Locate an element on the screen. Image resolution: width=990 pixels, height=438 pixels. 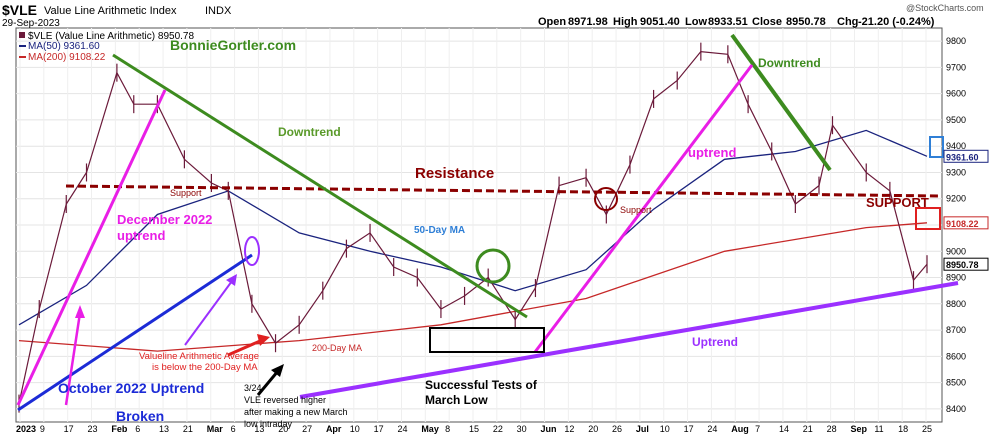
vl-avg-label-2: is below the 200-Day MA is located at coordinates (205, 367).